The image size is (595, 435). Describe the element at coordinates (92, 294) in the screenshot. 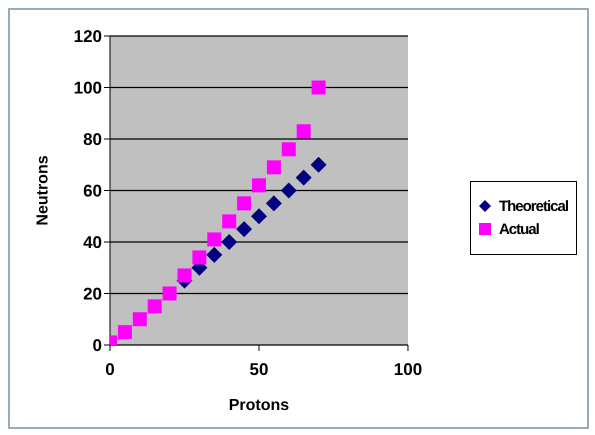

I see `y-tick-label: 20` at that location.